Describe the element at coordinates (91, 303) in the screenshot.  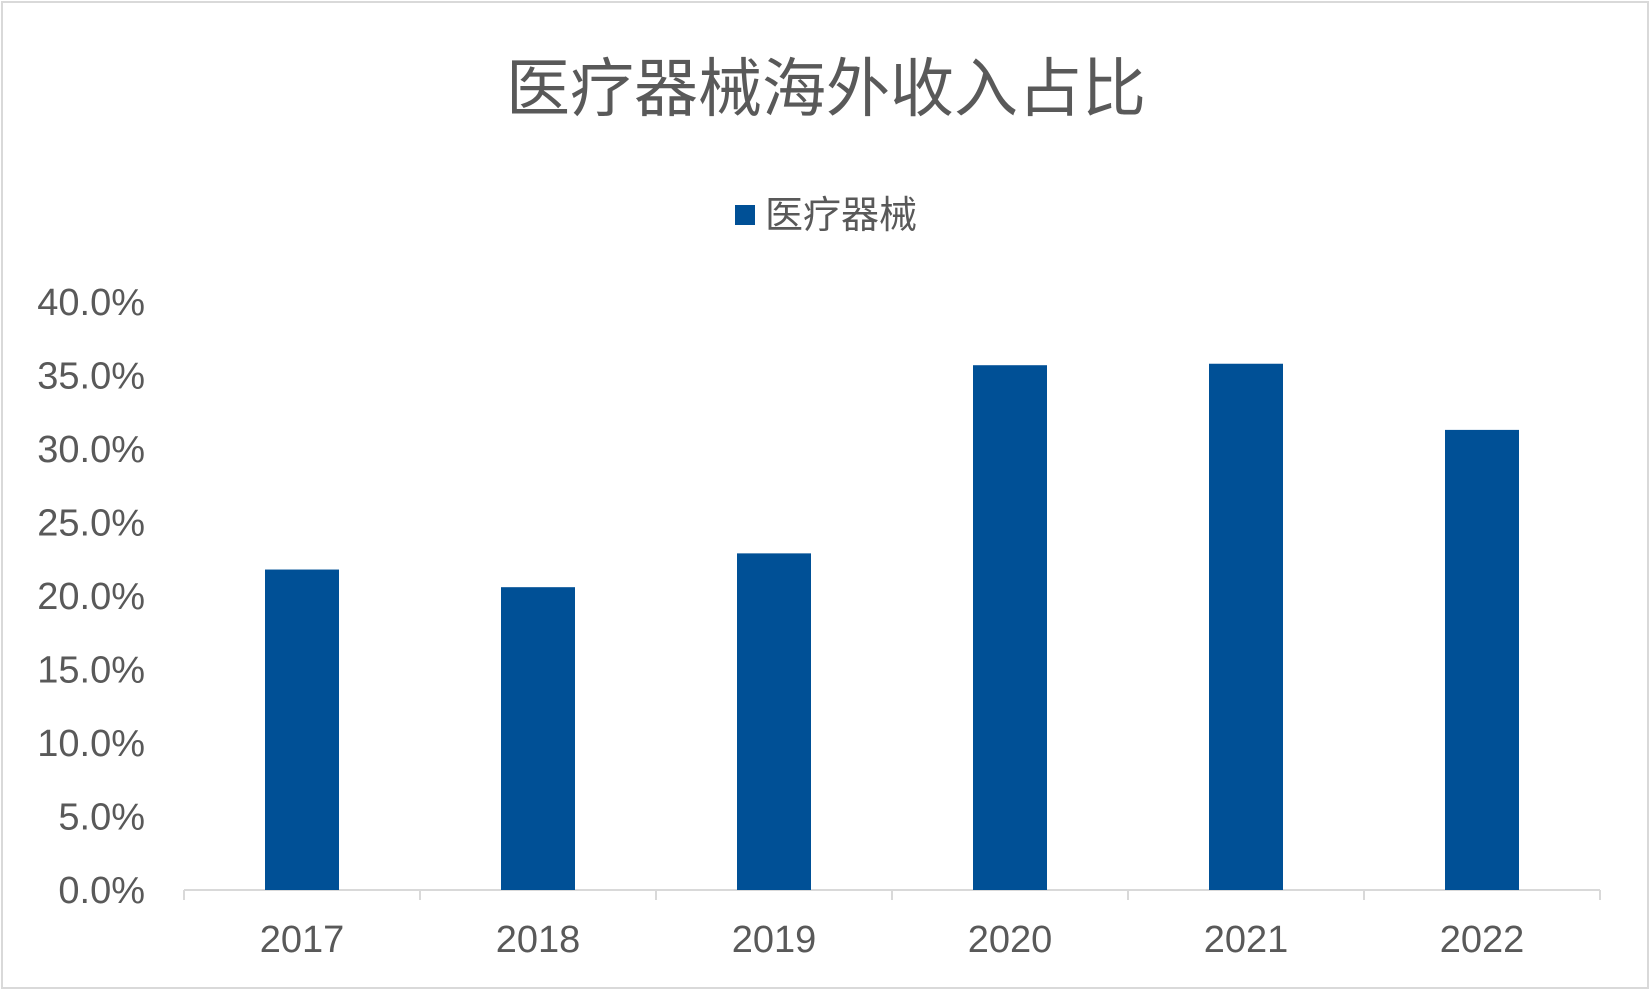
I see `y-tick-label: 40.0%` at that location.